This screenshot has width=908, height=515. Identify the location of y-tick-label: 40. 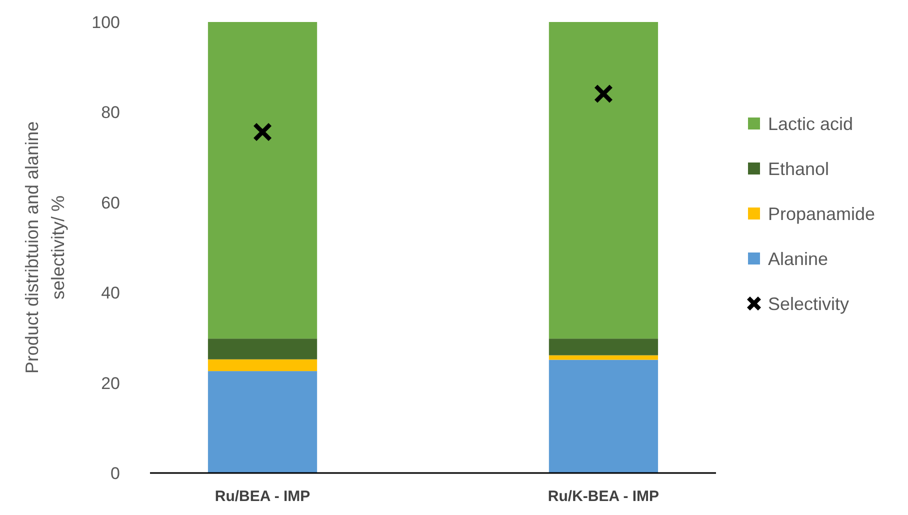
(110, 293).